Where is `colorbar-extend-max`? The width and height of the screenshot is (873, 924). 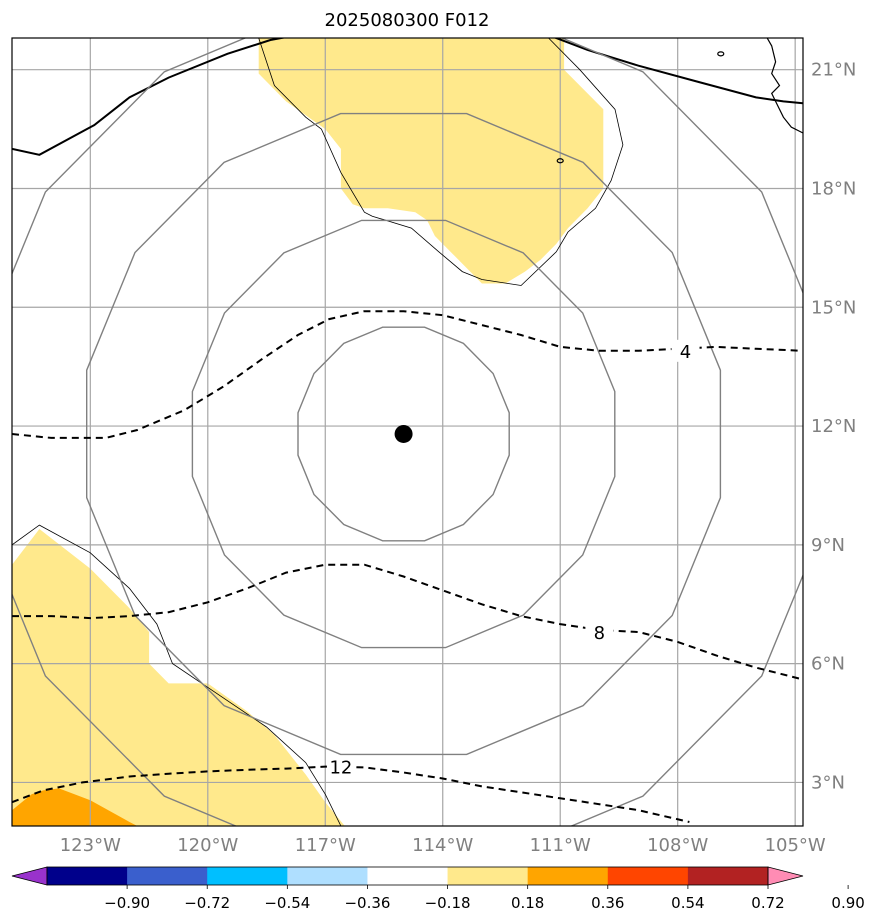 colorbar-extend-max is located at coordinates (785, 876).